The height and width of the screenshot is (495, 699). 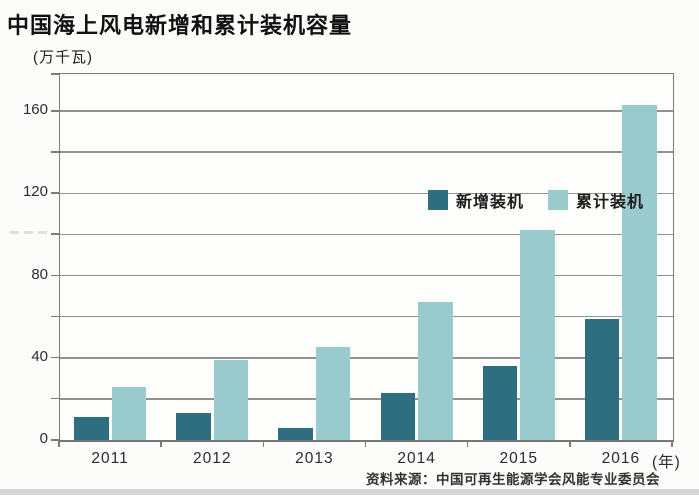 I want to click on bar-2014-series0, so click(x=397, y=416).